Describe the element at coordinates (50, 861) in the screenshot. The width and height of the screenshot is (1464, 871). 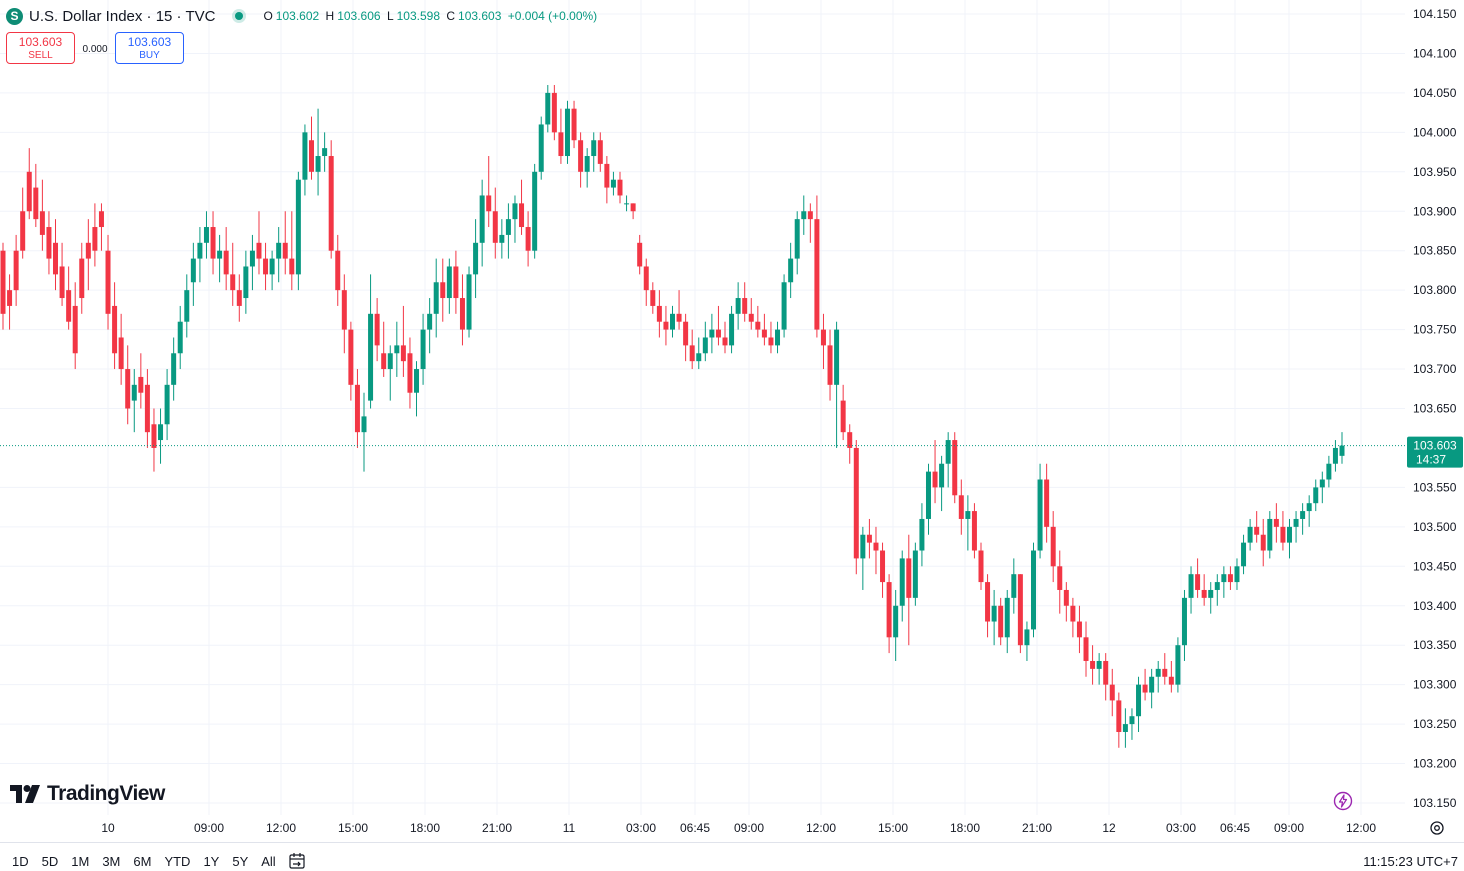
I see `range-button-5d: 5D` at that location.